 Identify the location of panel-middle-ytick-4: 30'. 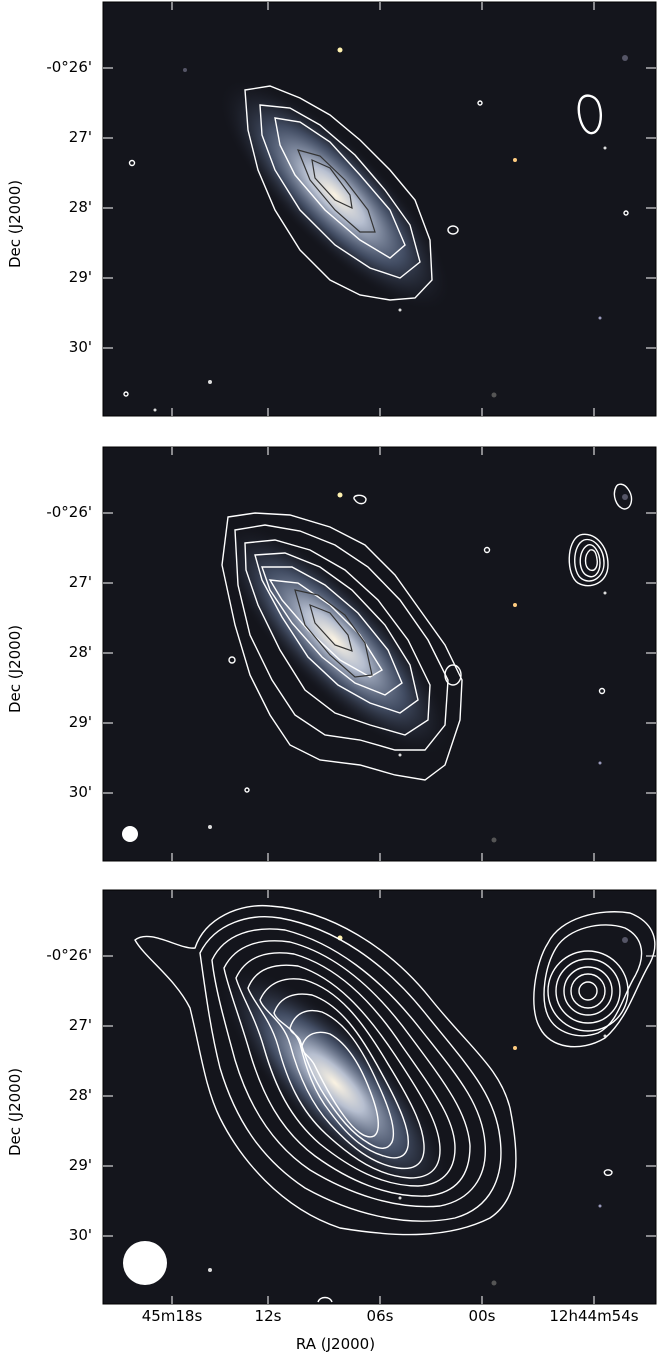
(80, 792).